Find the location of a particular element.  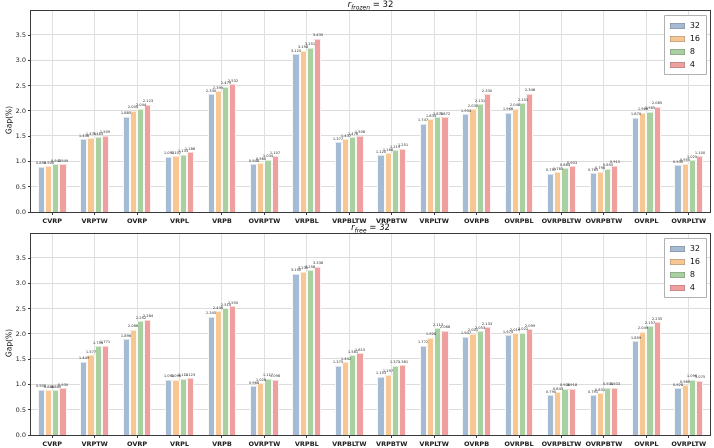

legend-label: 16 is located at coordinates (694, 261).